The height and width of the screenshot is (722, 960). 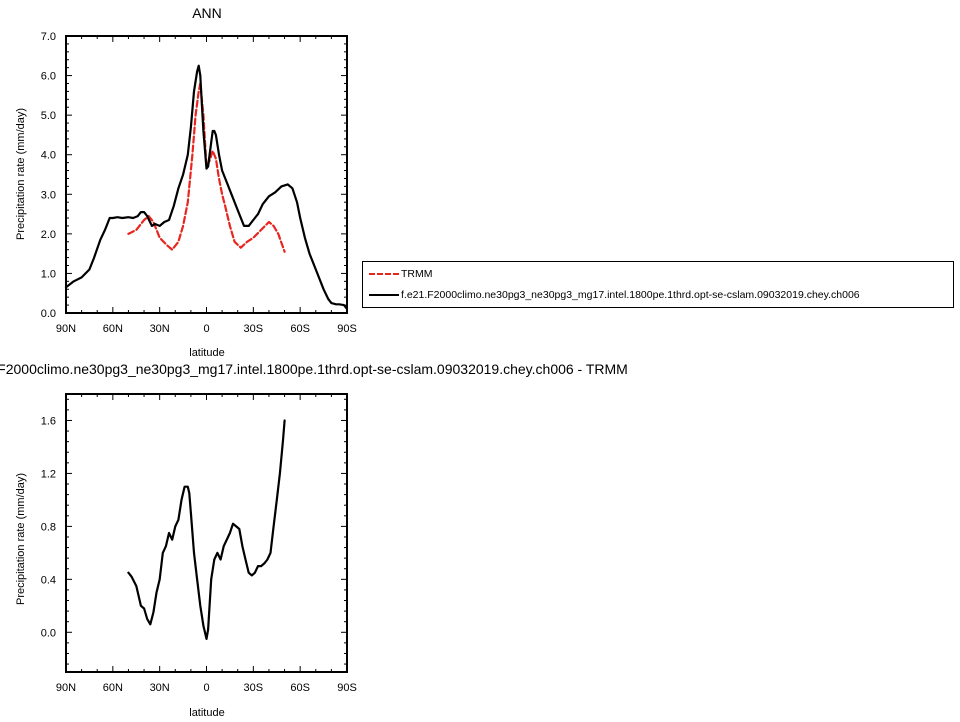 What do you see at coordinates (160, 688) in the screenshot?
I see `chart-bottom-xtick-label: 30N` at bounding box center [160, 688].